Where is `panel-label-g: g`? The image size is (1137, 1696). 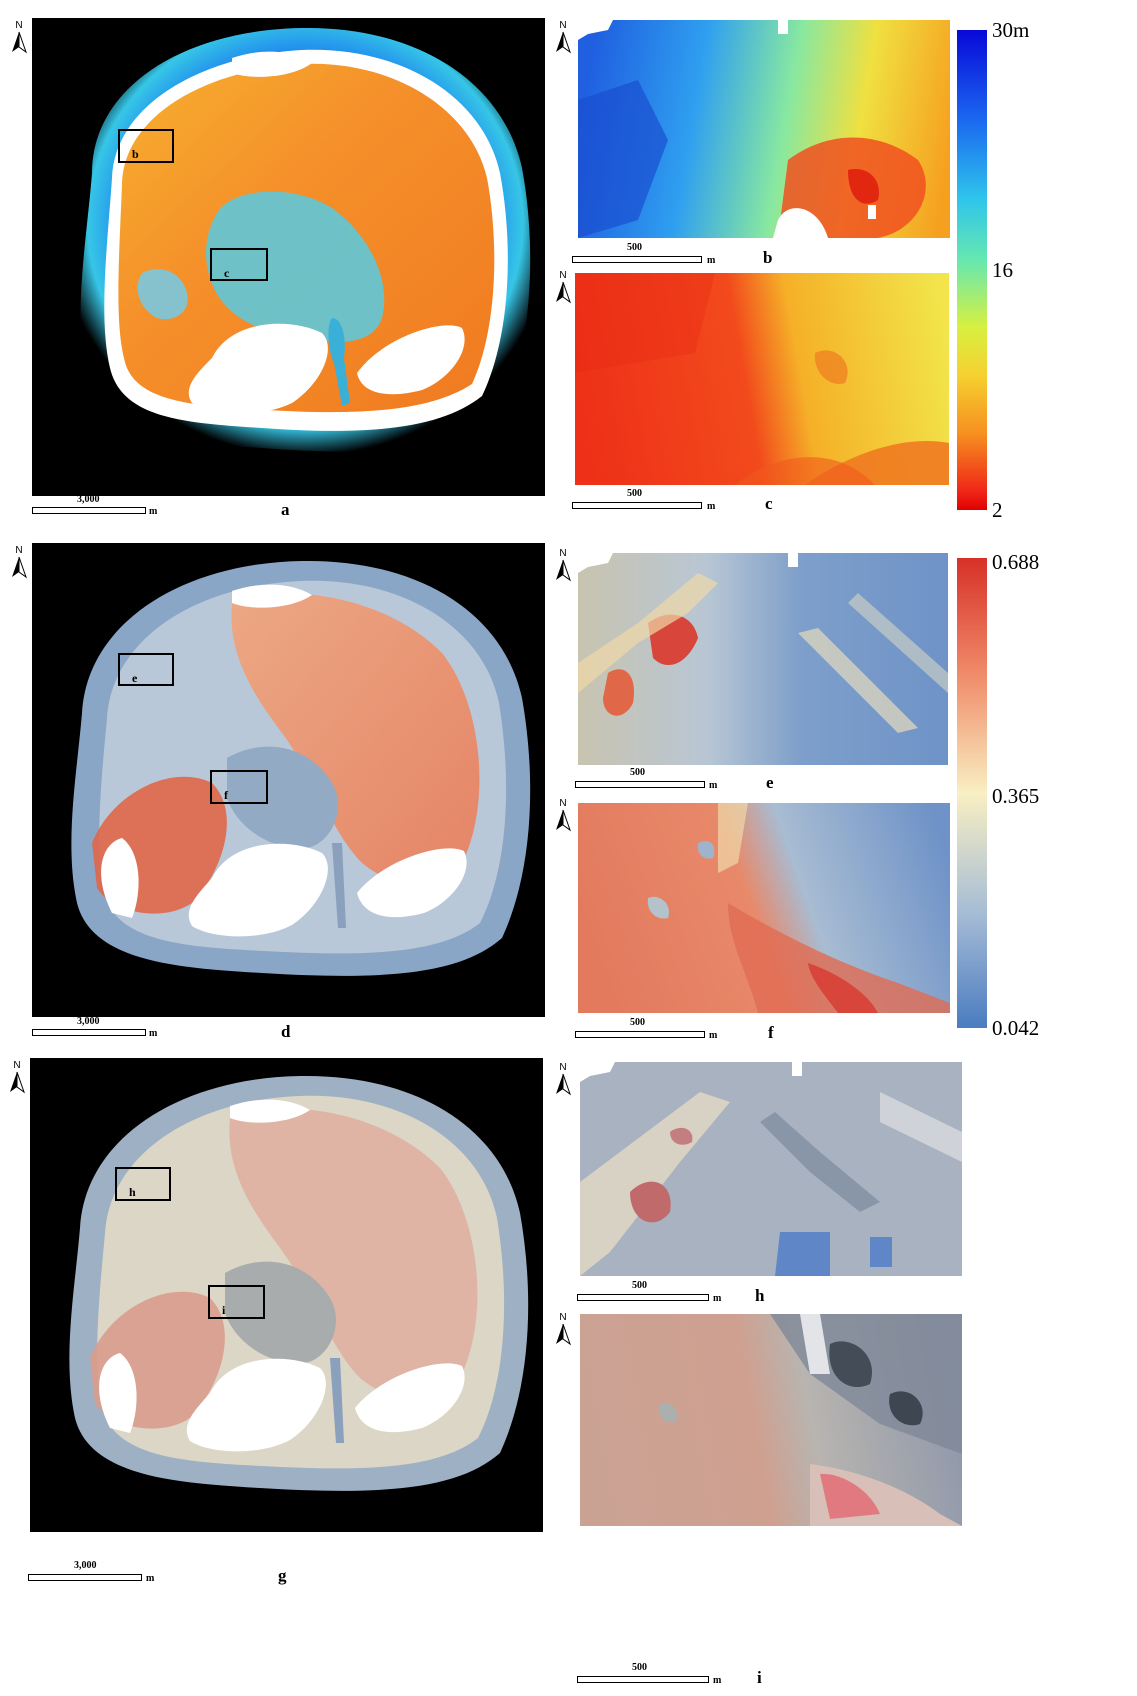 panel-label-g: g is located at coordinates (282, 1575).